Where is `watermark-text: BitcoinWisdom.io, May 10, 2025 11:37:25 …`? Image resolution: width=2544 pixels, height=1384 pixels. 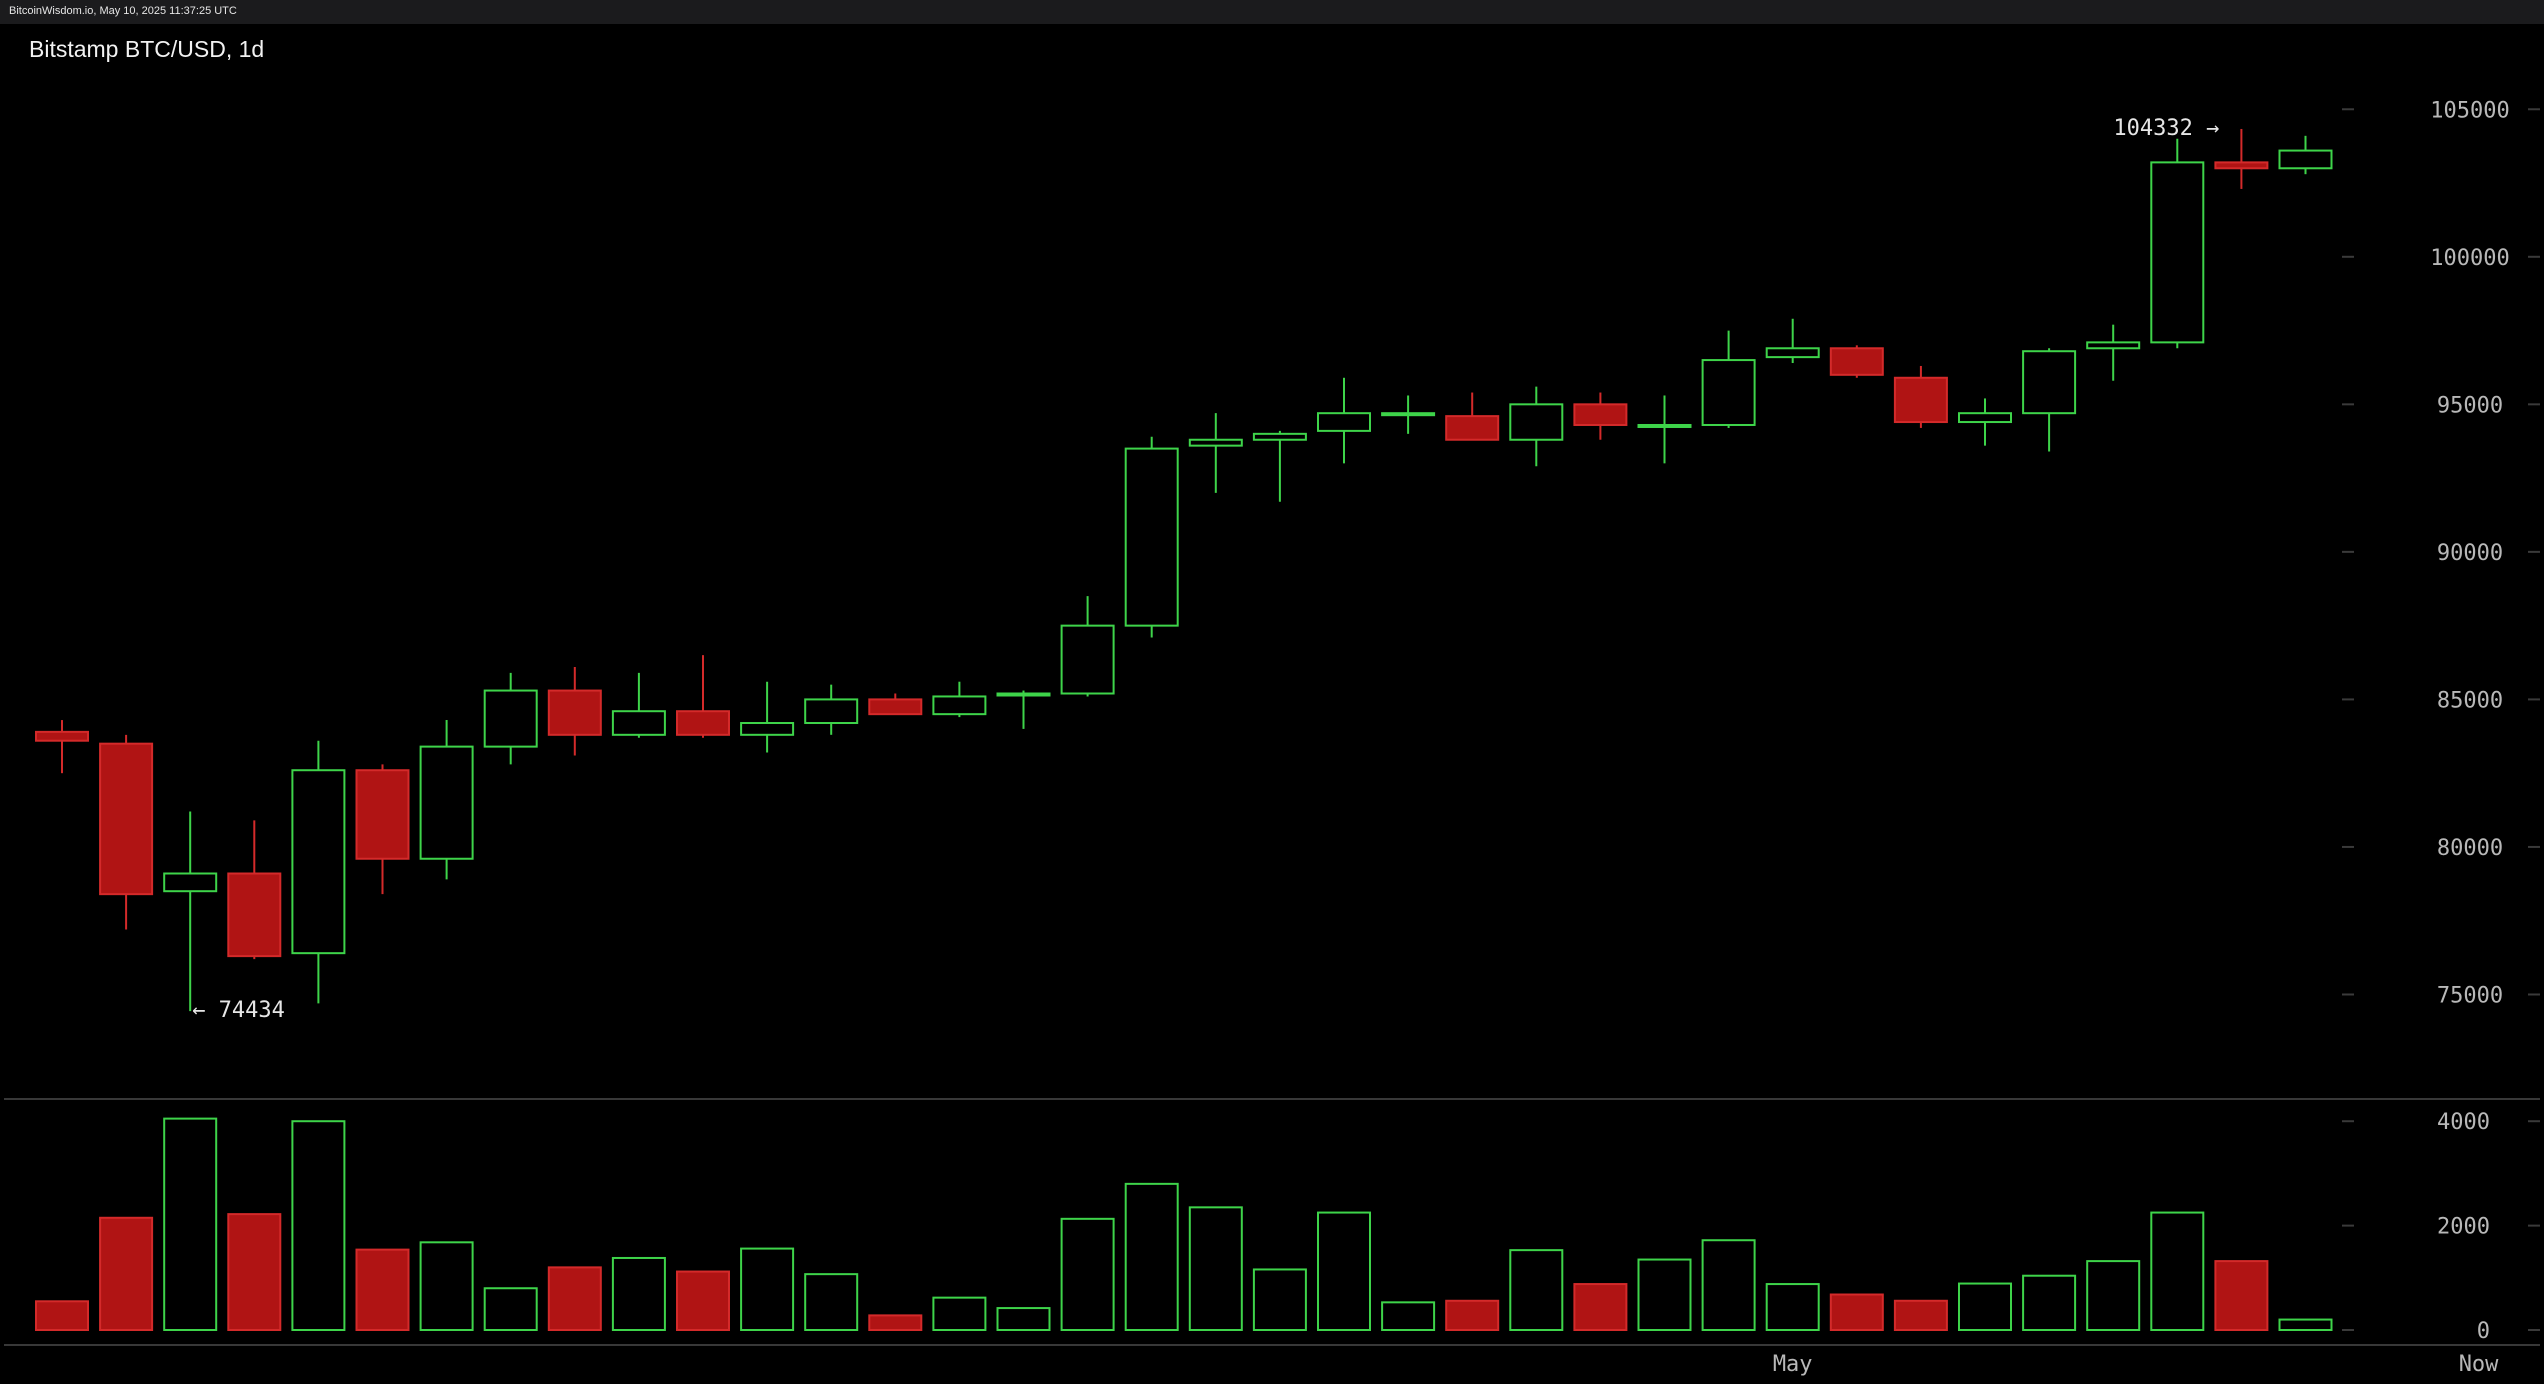 watermark-text: BitcoinWisdom.io, May 10, 2025 11:37:25 … is located at coordinates (123, 11).